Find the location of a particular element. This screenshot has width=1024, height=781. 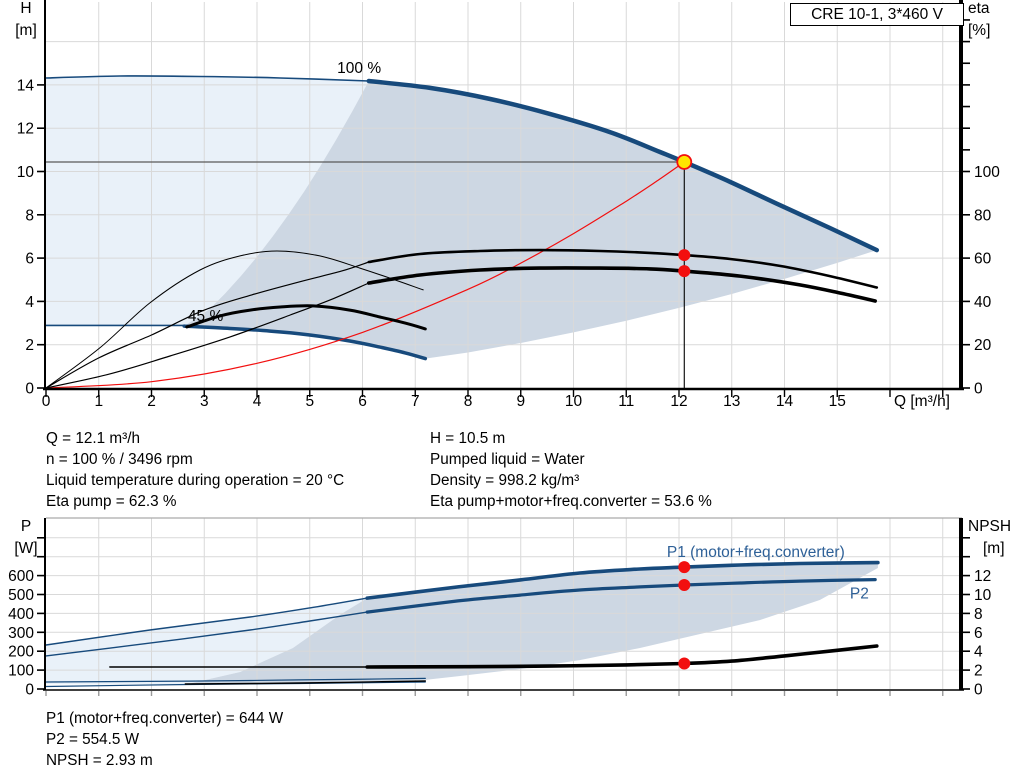

y-left-axis-title: [W] is located at coordinates (25, 548).